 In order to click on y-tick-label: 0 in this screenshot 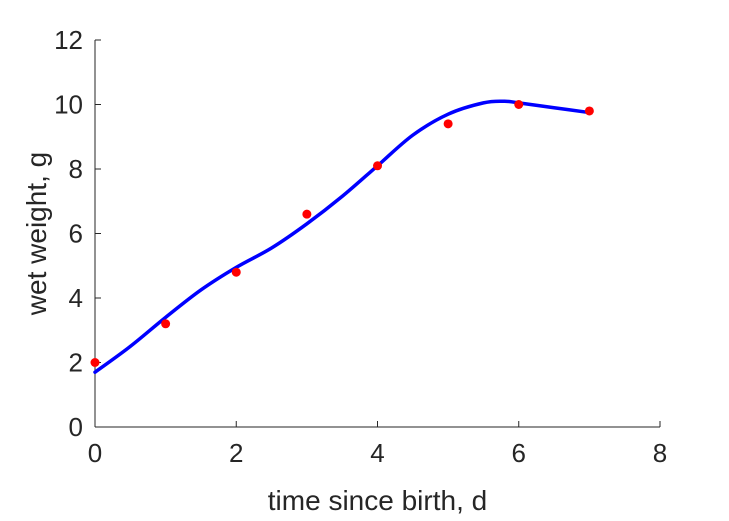, I will do `click(76, 427)`.